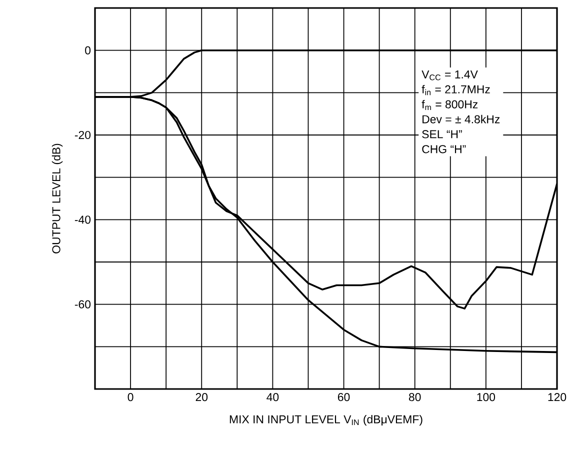 This screenshot has height=456, width=582. I want to click on x-tick-label: 100, so click(486, 397).